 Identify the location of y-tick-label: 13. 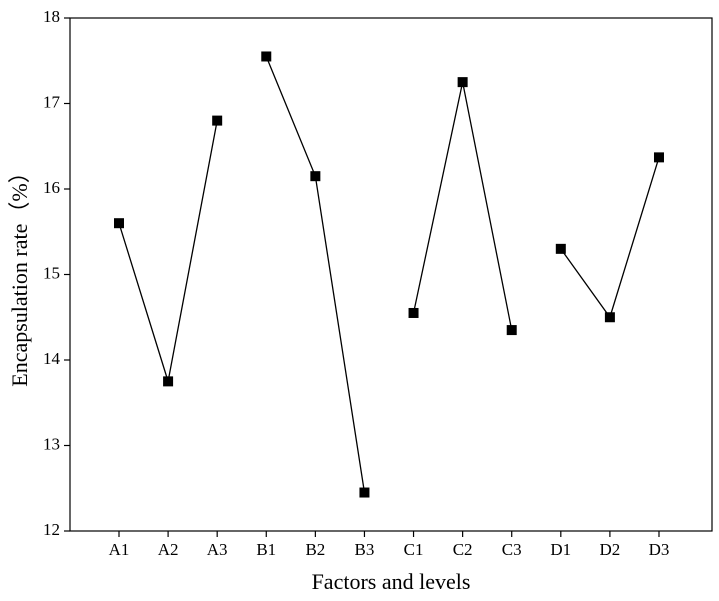
(51, 443).